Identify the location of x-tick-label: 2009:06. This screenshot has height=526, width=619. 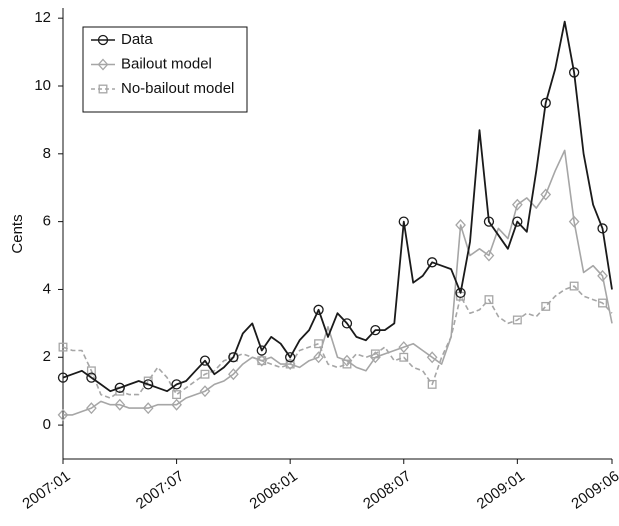
(593, 490).